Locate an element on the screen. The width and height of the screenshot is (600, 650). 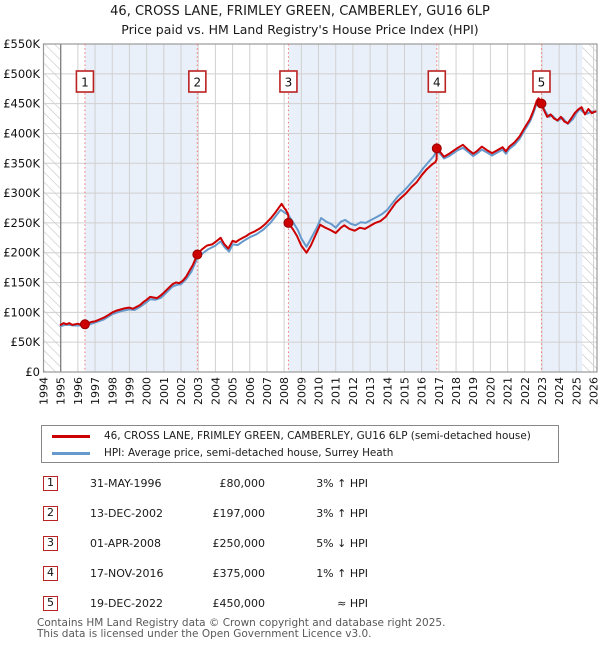
sale-vs-hpi: ≈ HPI is located at coordinates (352, 603).